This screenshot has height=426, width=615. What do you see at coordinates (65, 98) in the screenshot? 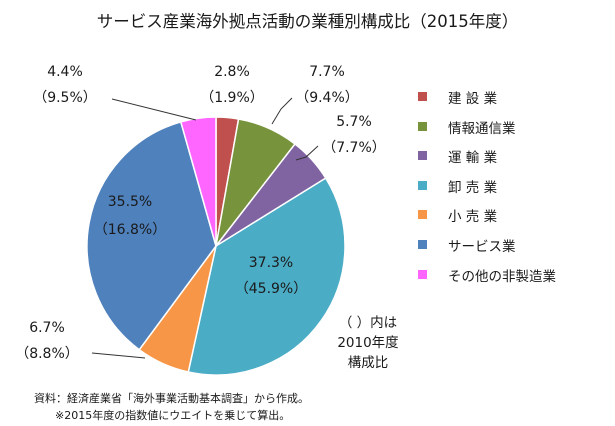
I see `data-label-2010: （9.5%）` at bounding box center [65, 98].